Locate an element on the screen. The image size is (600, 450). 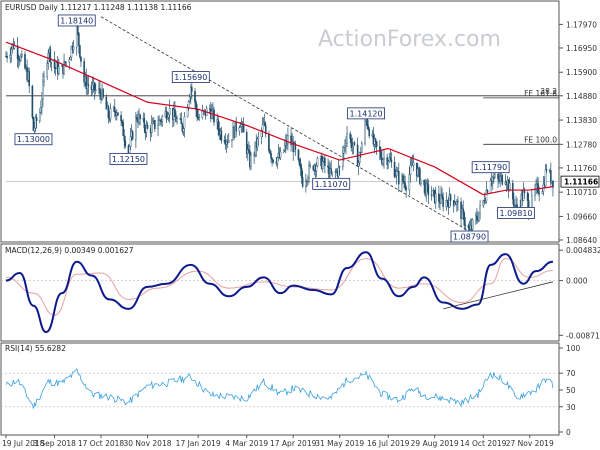
x-tick-label: 4 Mar 2019 is located at coordinates (246, 443).